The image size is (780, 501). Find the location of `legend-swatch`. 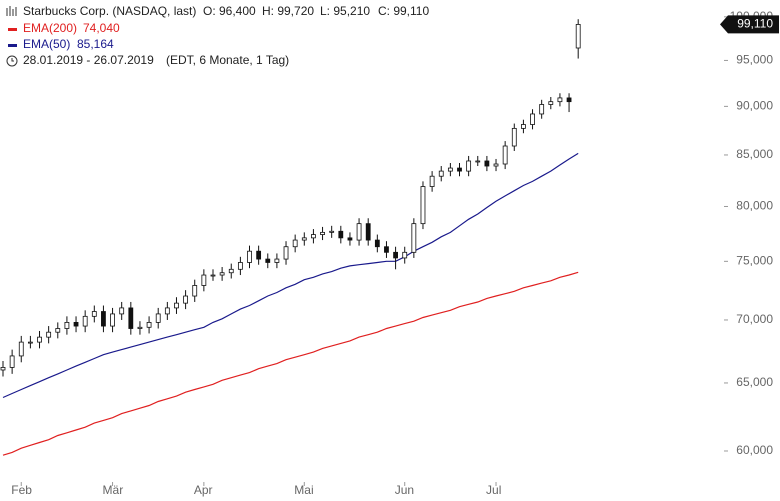

legend-swatch is located at coordinates (12, 29).